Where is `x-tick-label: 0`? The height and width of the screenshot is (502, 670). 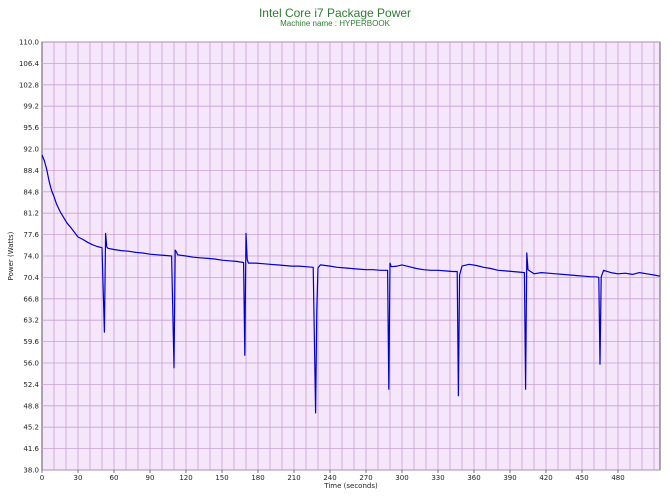 x-tick-label: 0 is located at coordinates (42, 478).